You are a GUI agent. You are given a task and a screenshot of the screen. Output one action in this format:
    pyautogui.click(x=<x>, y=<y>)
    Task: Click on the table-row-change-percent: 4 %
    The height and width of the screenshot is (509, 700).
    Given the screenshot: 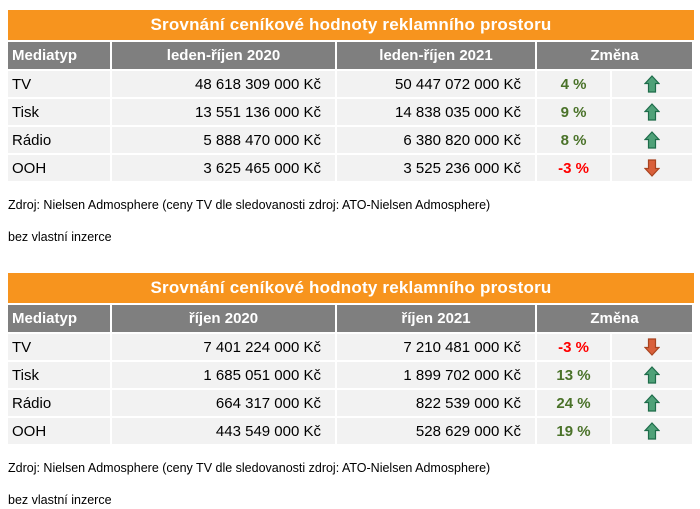 What is the action you would take?
    pyautogui.click(x=573, y=84)
    